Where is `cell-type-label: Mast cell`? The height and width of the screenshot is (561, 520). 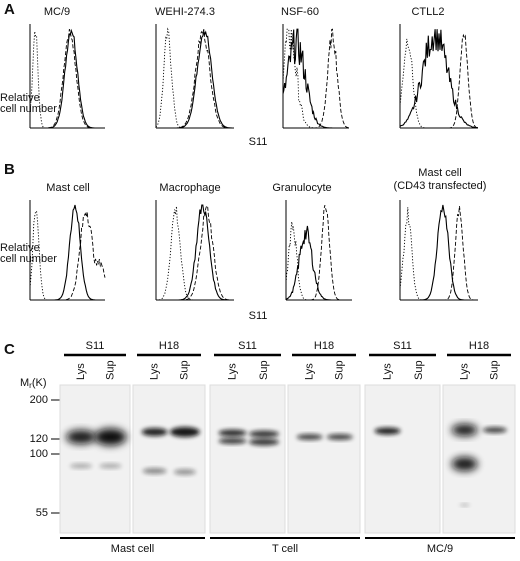 cell-type-label: Mast cell is located at coordinates (132, 549).